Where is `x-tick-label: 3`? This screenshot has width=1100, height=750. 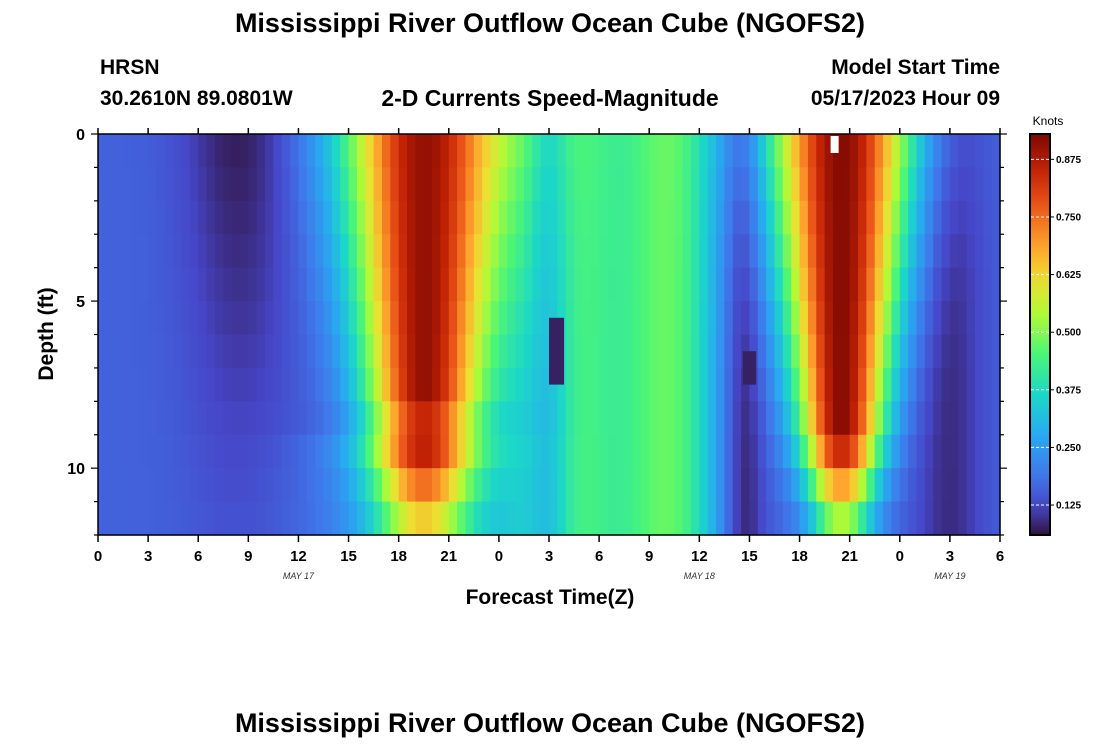 x-tick-label: 3 is located at coordinates (148, 556).